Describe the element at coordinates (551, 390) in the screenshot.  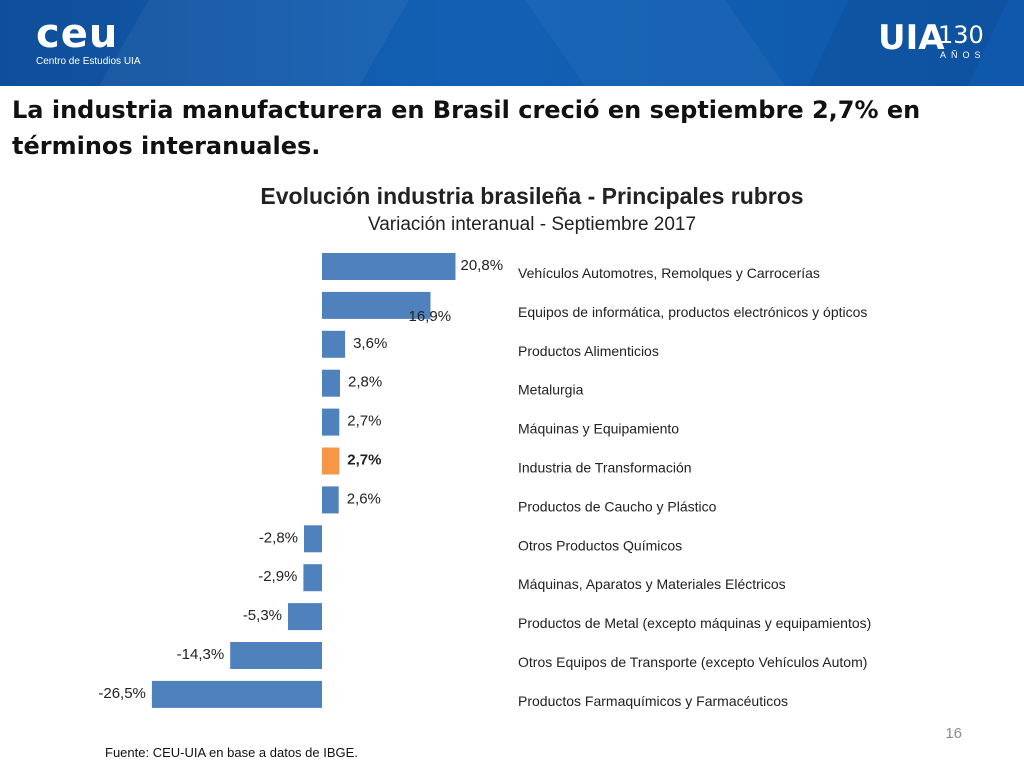
I see `category-label-3: Metalurgia` at that location.